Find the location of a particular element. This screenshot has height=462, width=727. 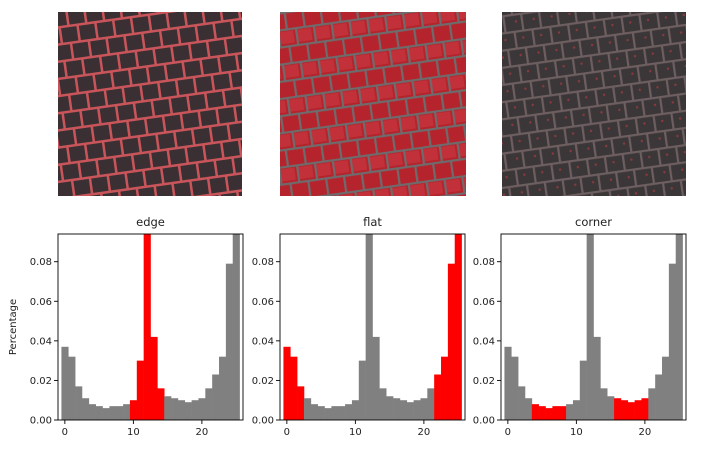

panel-title: corner is located at coordinates (593, 222).